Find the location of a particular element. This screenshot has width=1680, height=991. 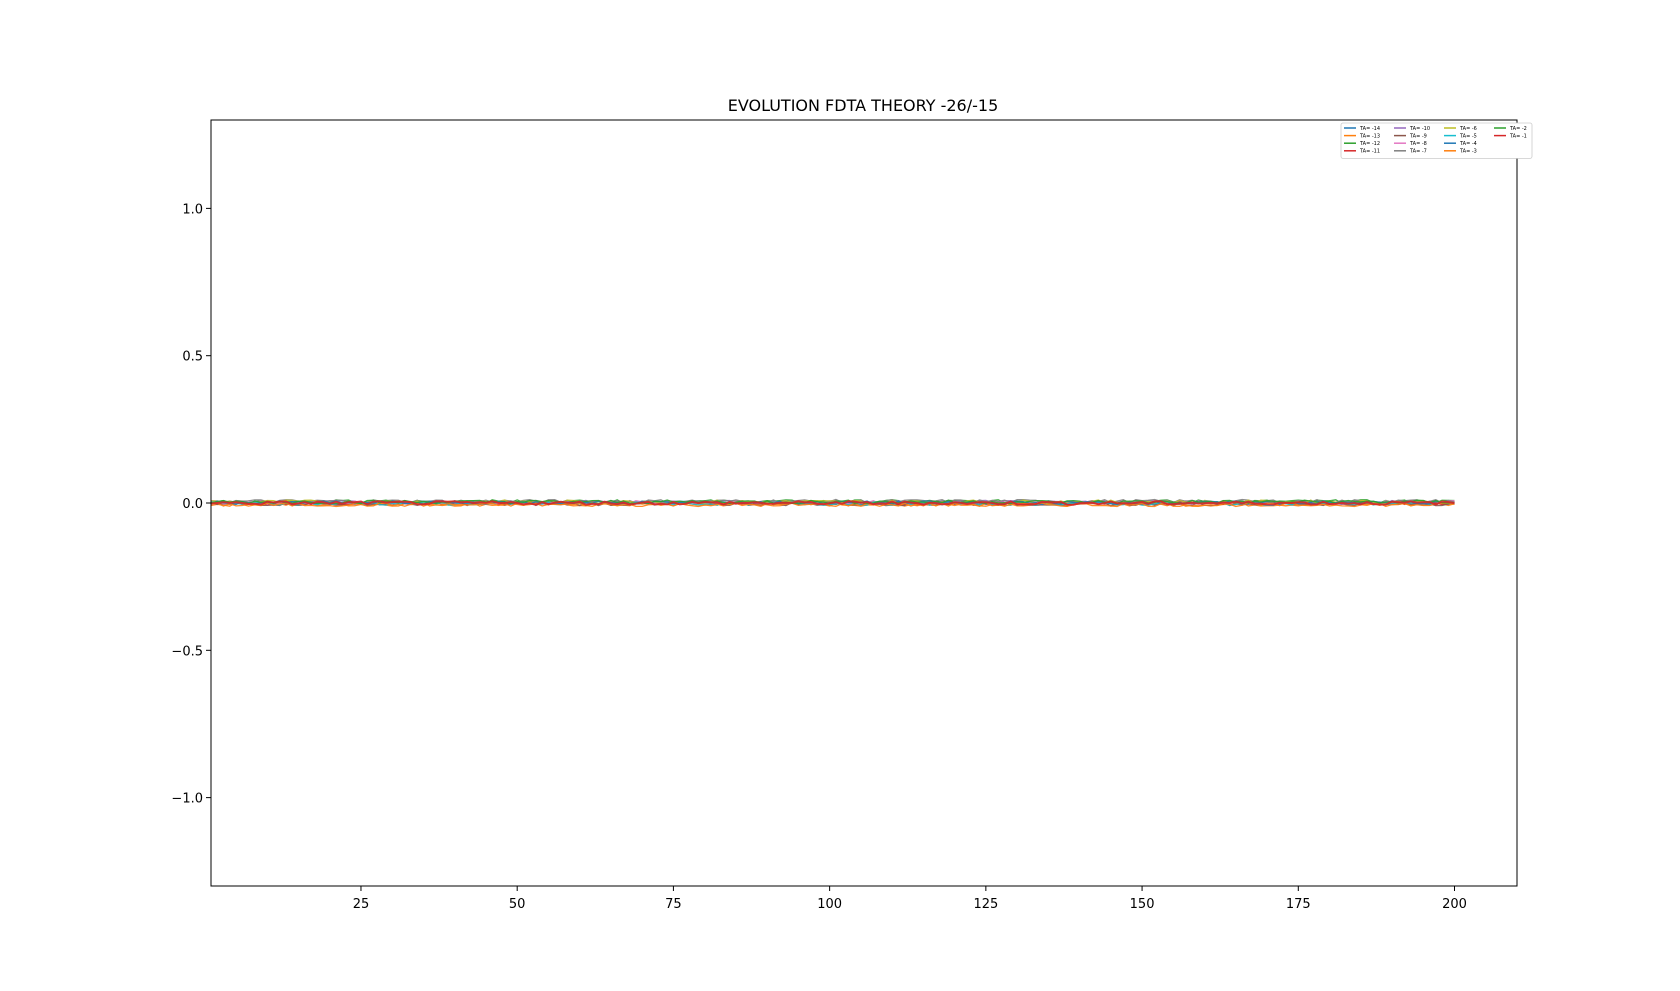

legend-entry-label: TA= -3 is located at coordinates (1468, 152).